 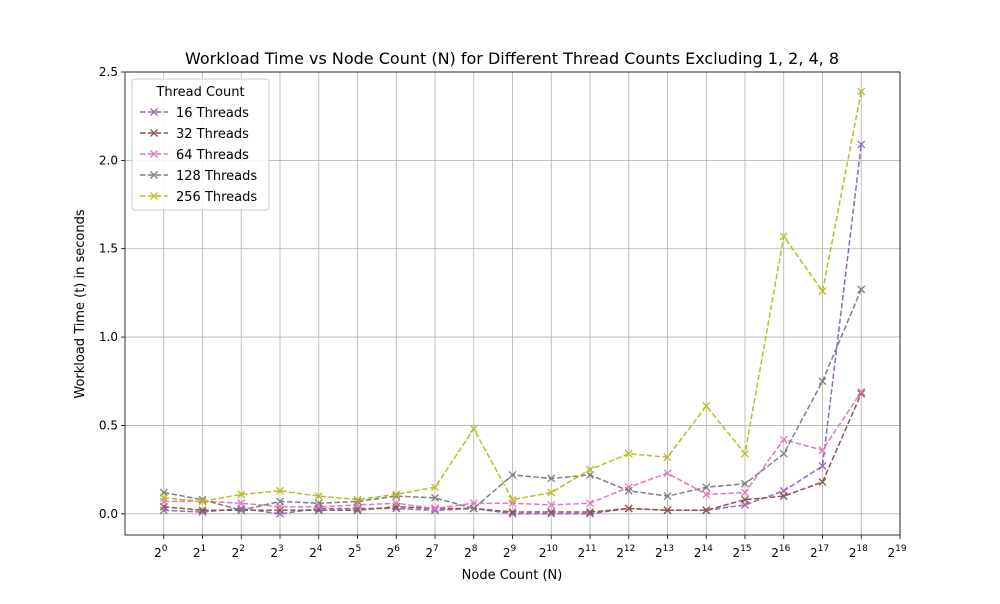 I want to click on x-tick-exponent: 9, so click(x=513, y=549).